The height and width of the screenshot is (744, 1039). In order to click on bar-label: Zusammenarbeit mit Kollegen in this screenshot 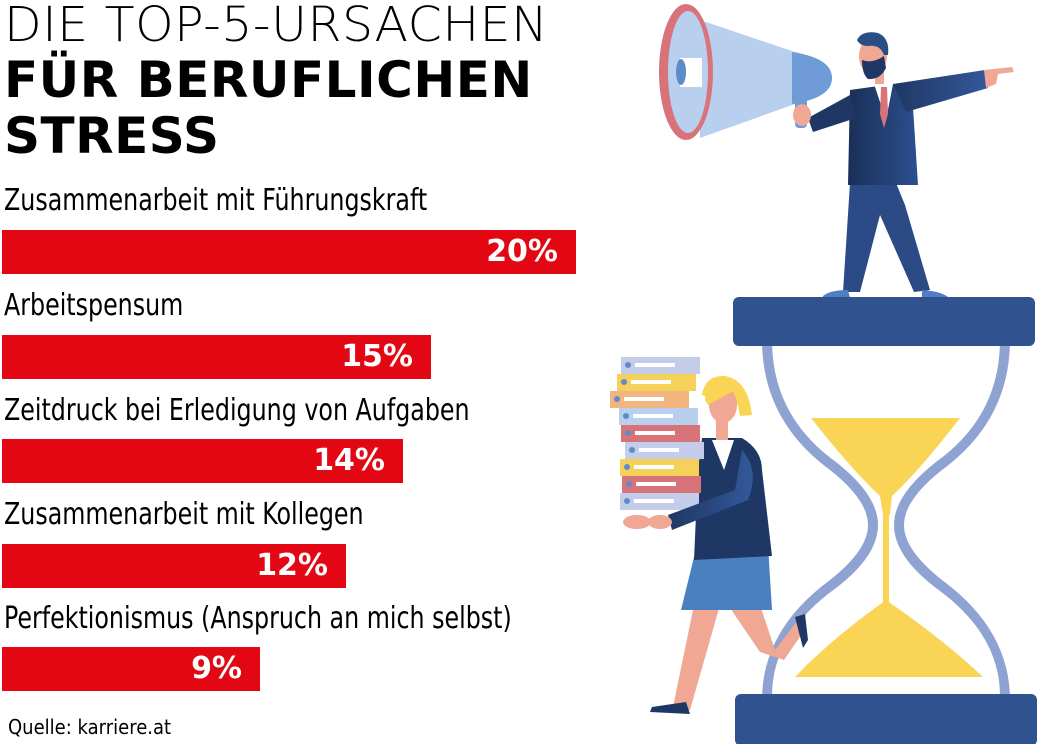, I will do `click(184, 514)`.